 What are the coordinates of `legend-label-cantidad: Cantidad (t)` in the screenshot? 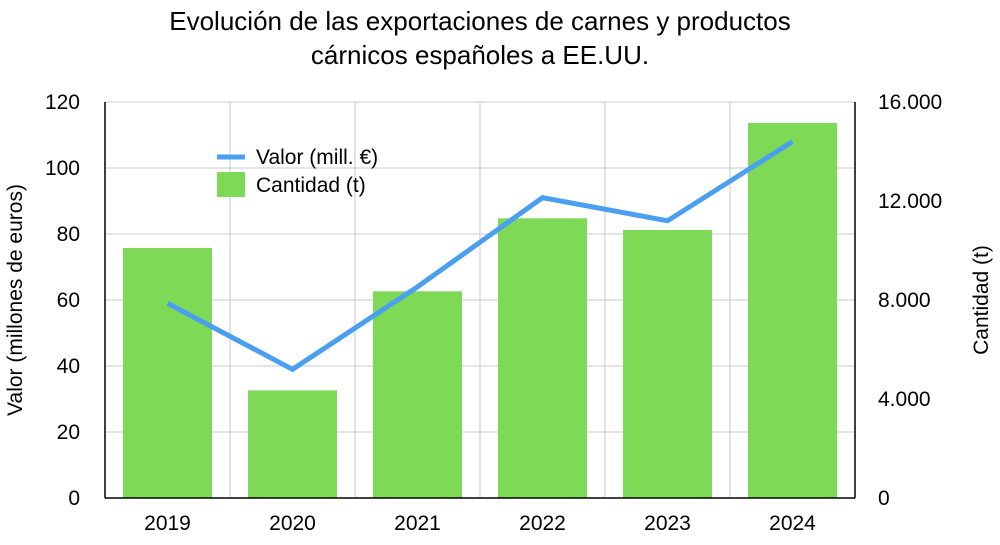 It's located at (311, 185).